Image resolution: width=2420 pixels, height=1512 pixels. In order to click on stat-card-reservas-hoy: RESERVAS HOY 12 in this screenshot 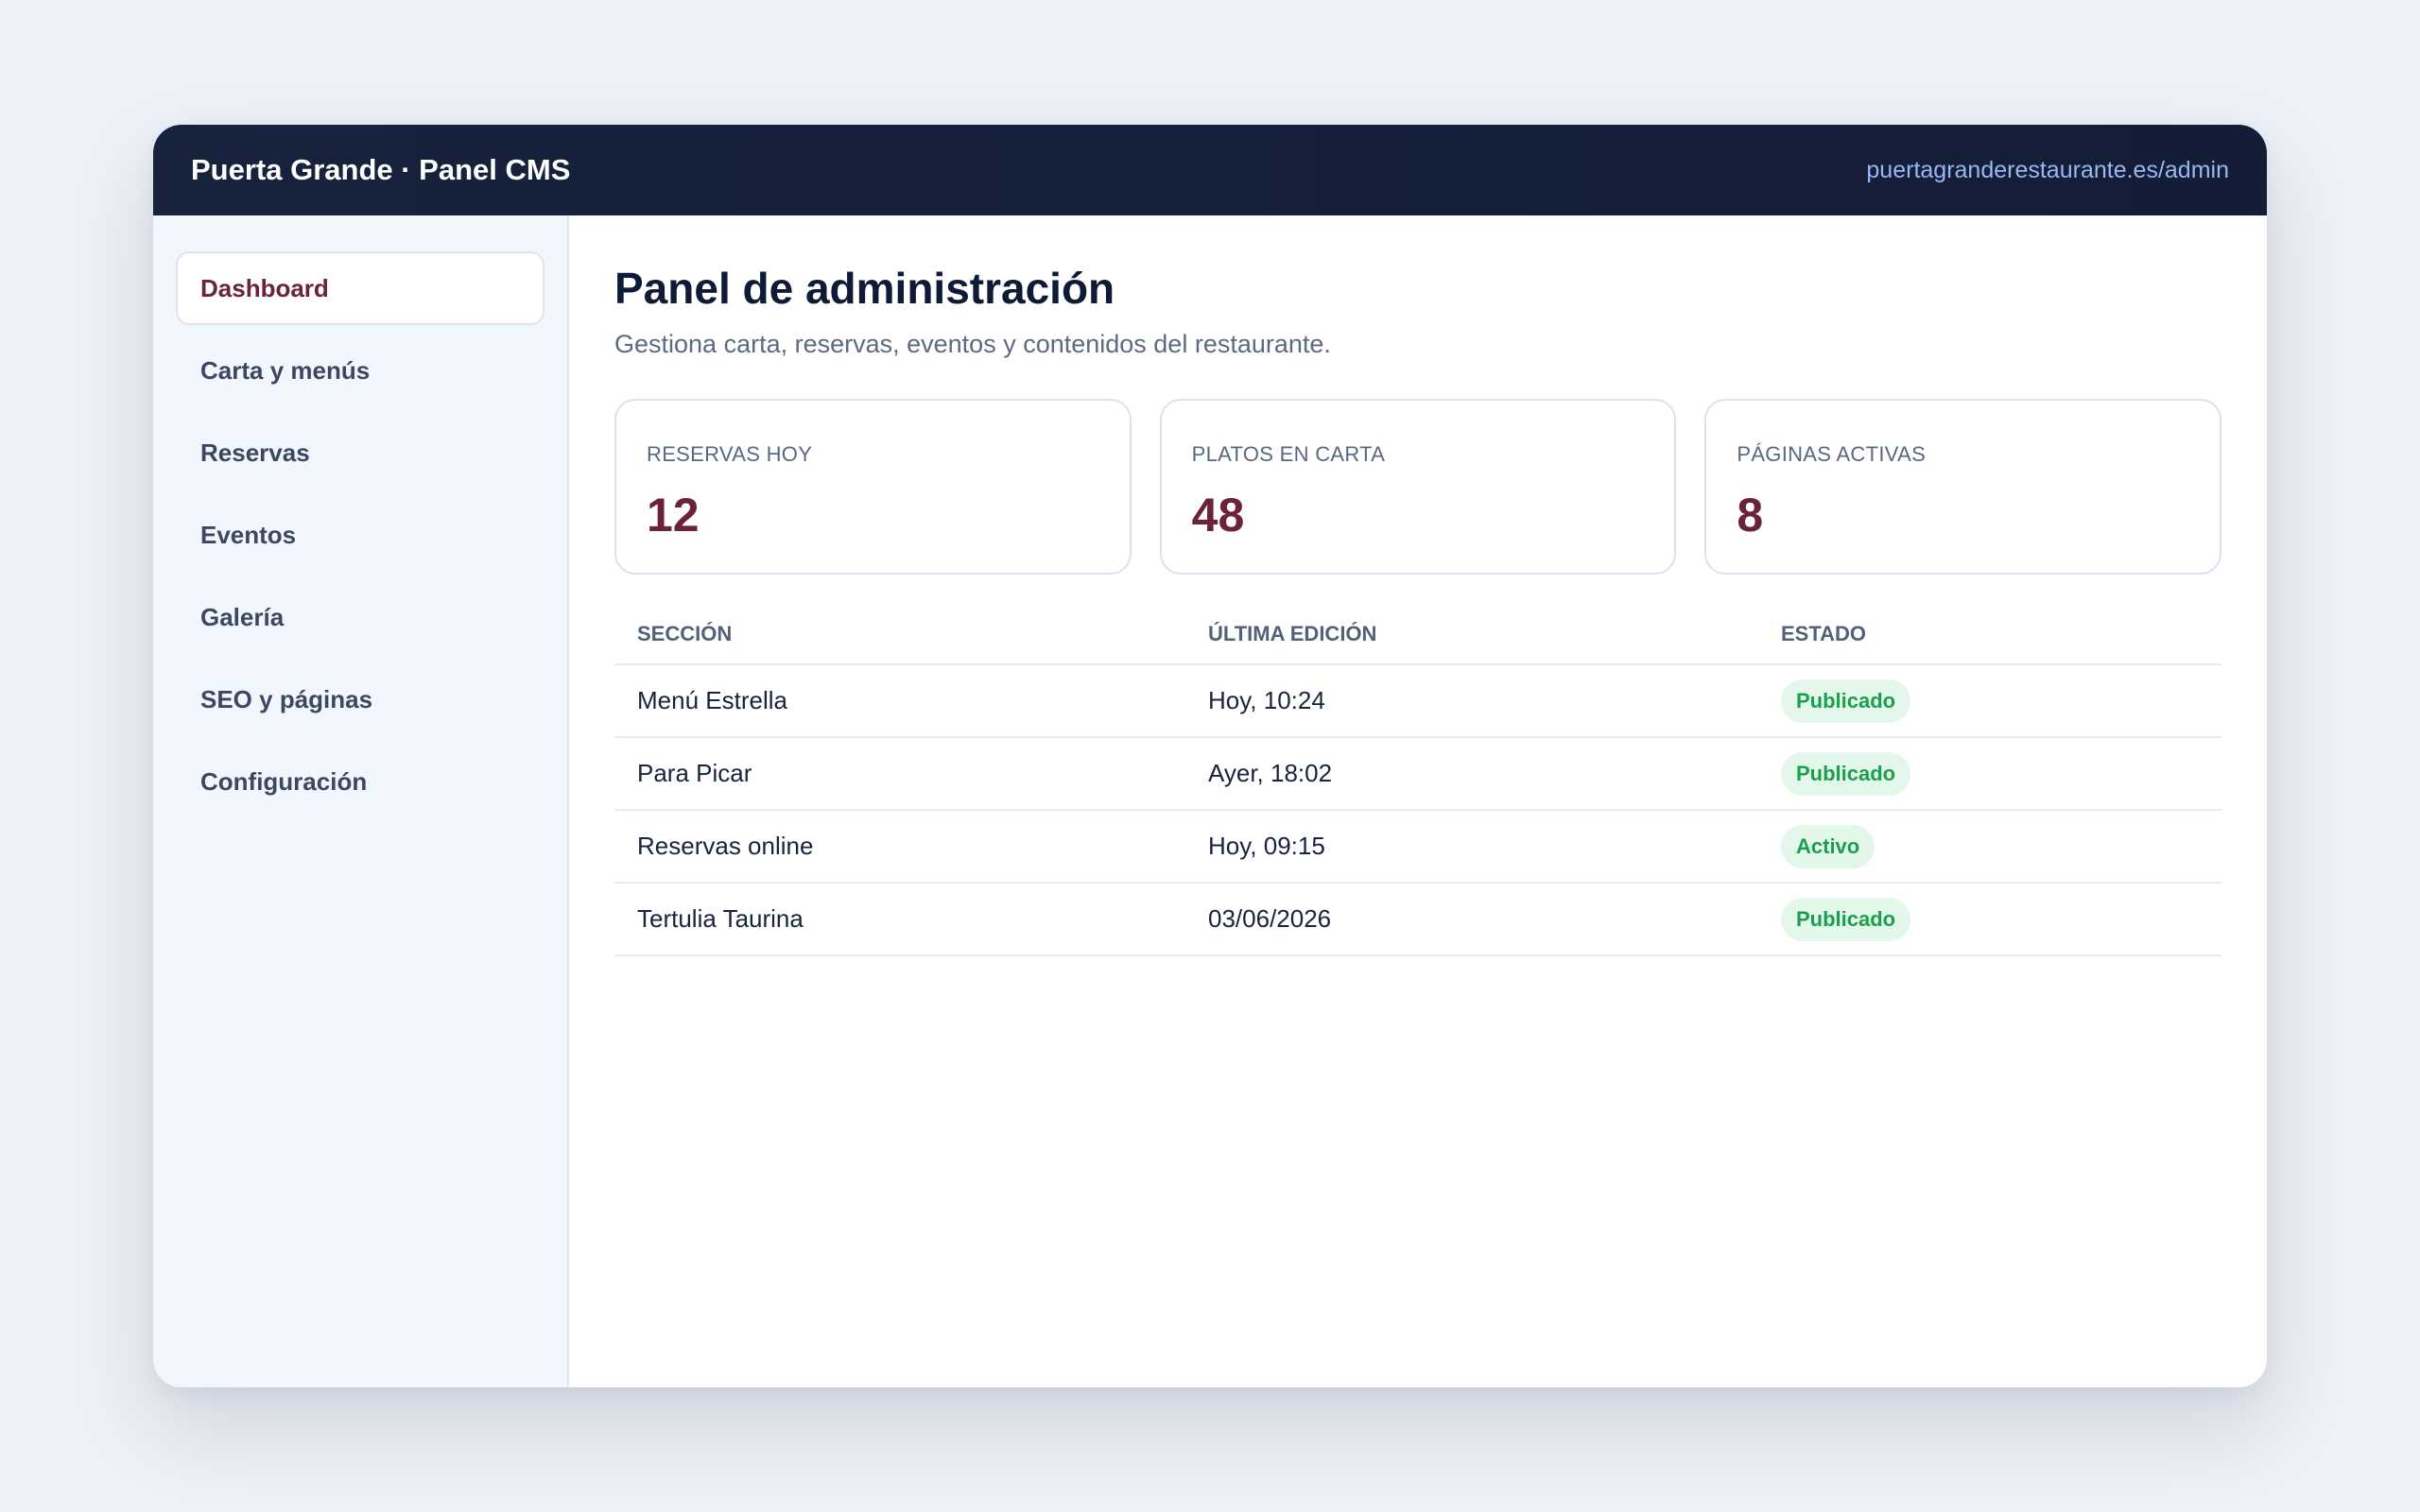, I will do `click(873, 487)`.